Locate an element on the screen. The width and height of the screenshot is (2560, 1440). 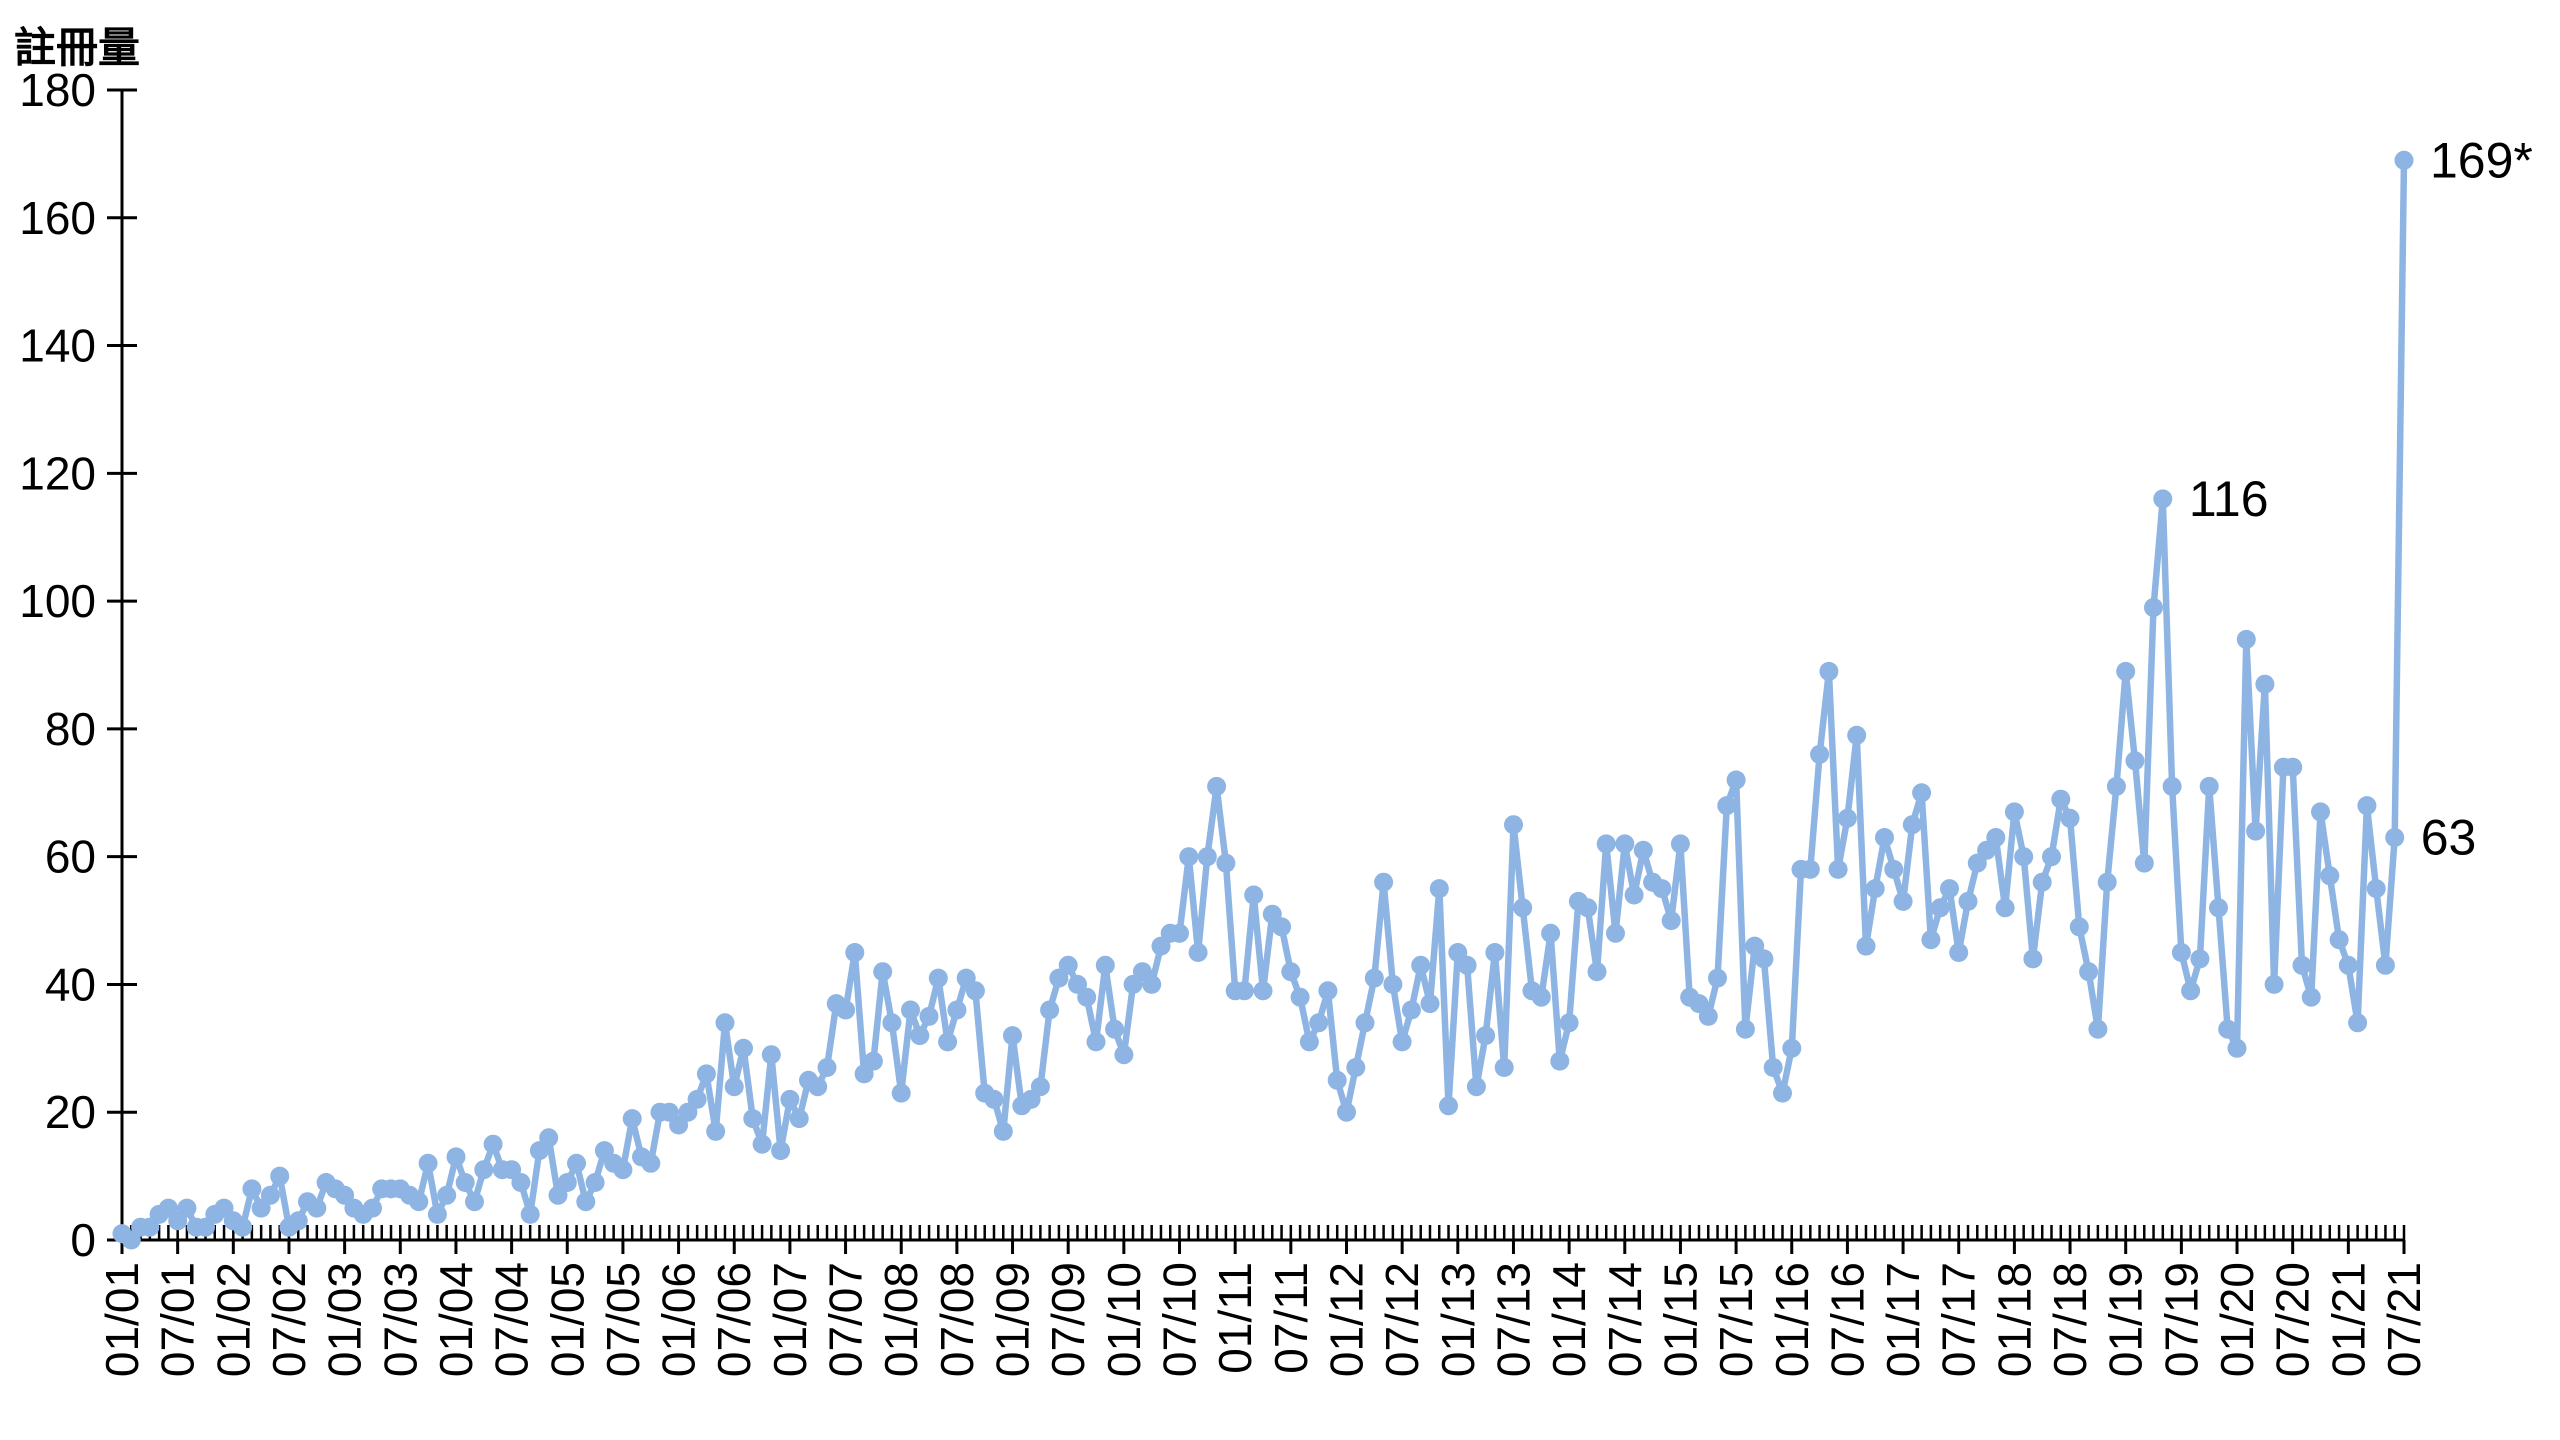
x-tick-label: 07/12 is located at coordinates (1402, 1319).